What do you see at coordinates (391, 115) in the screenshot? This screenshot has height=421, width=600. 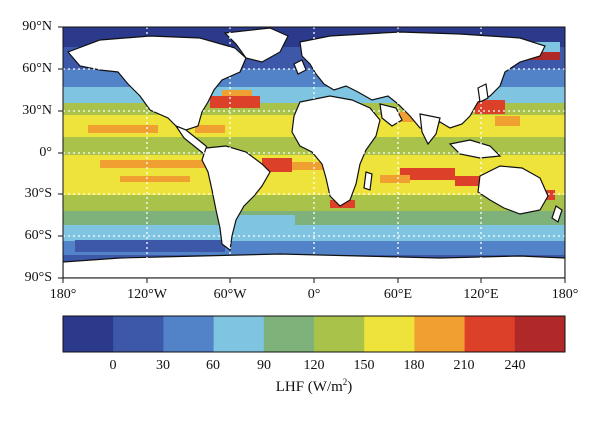 I see `arabia` at bounding box center [391, 115].